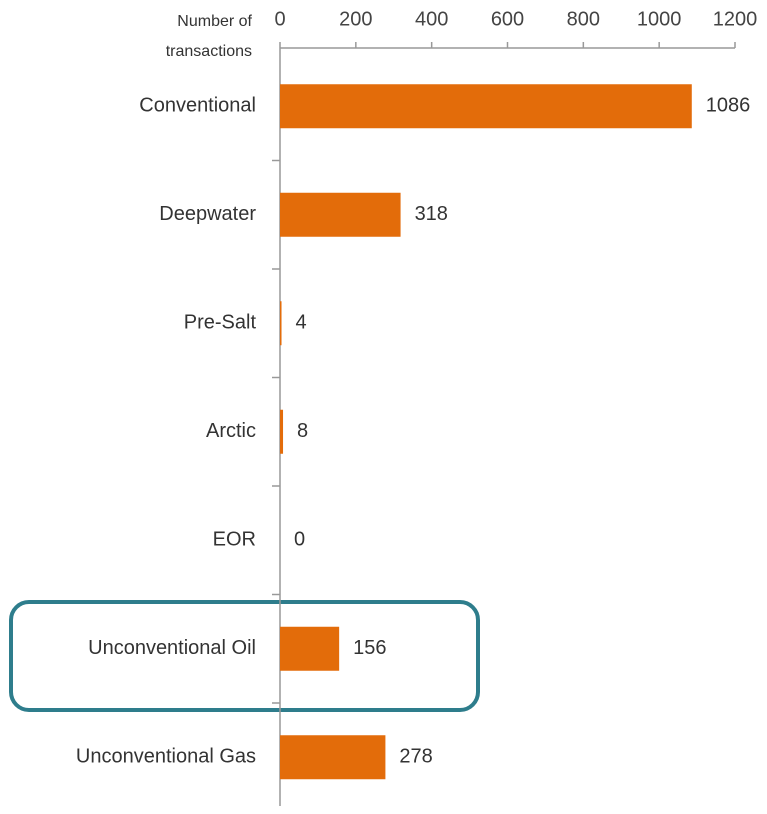  Describe the element at coordinates (735, 19) in the screenshot. I see `x-tick-label: 1200` at that location.